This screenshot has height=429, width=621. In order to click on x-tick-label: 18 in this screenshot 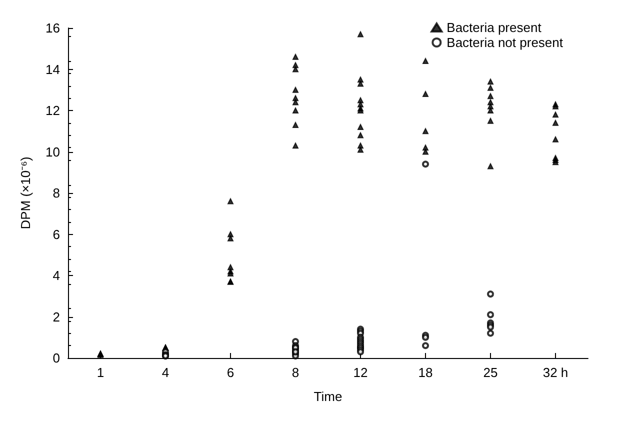, I will do `click(425, 372)`.